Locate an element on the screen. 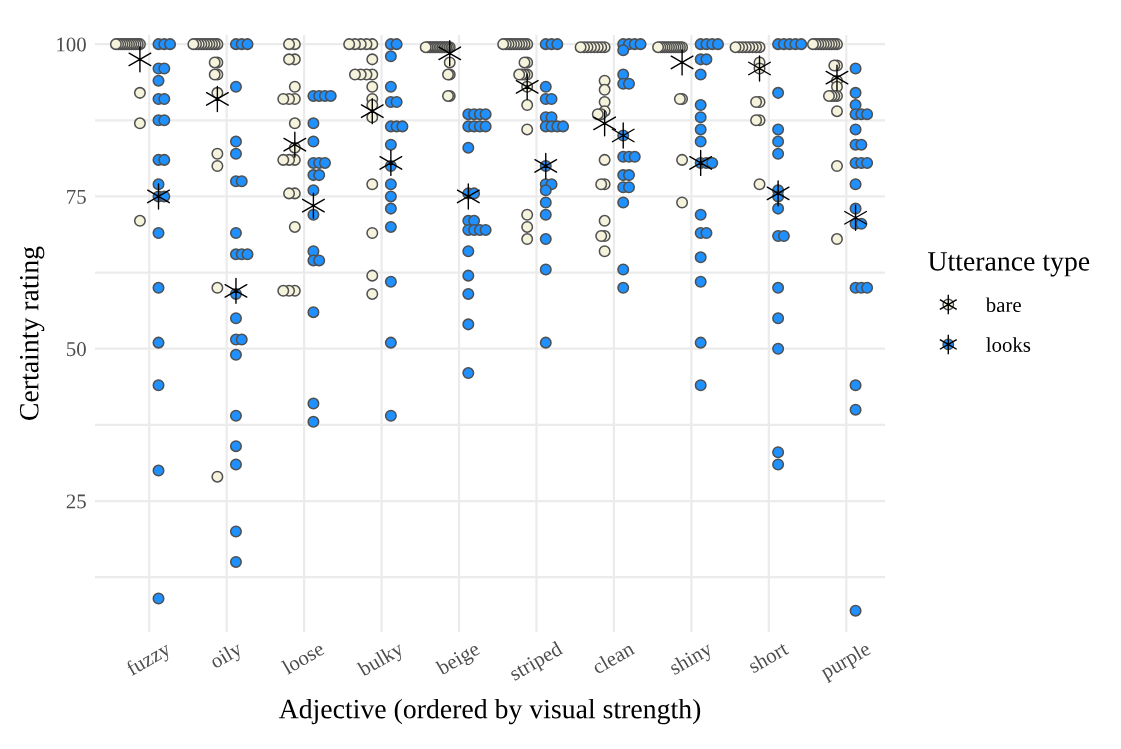  x-tick-label: fuzzy is located at coordinates (149, 660).